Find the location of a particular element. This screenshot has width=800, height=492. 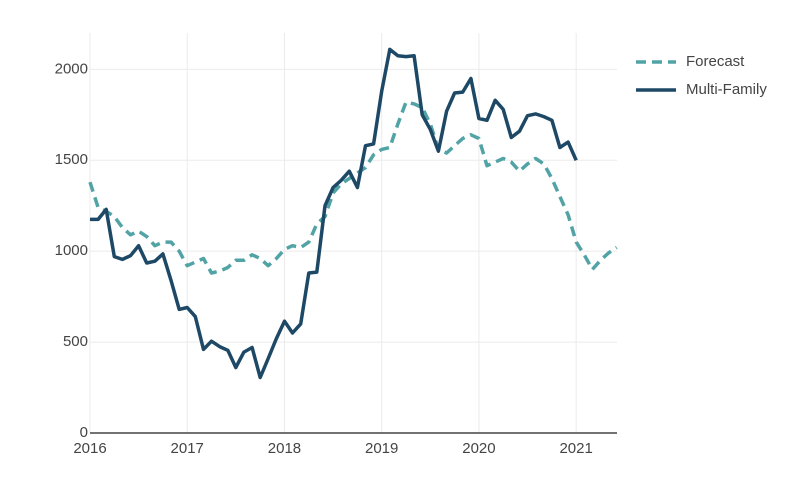

x-tick-label: 2017 is located at coordinates (187, 448).